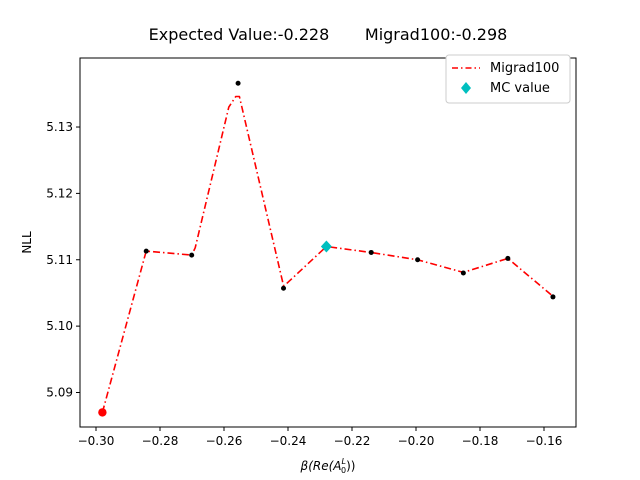 The width and height of the screenshot is (640, 480). Describe the element at coordinates (59, 193) in the screenshot. I see `y-tick-label: 5.12` at that location.